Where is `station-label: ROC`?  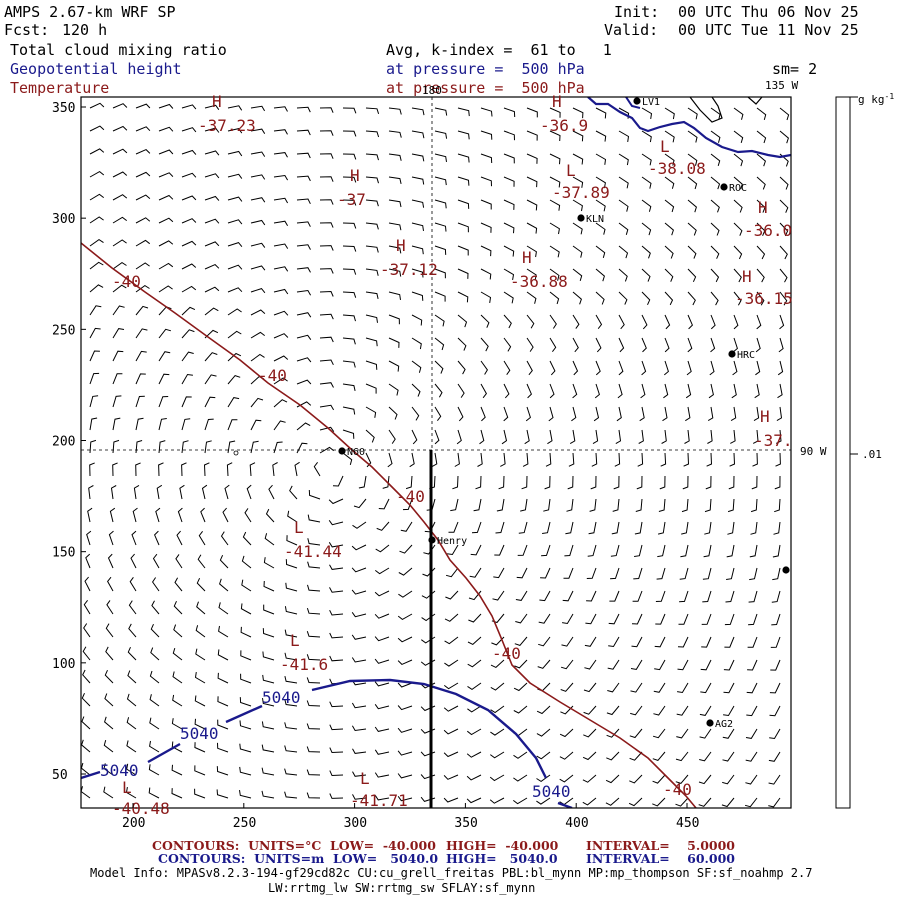 station-label: ROC is located at coordinates (738, 188).